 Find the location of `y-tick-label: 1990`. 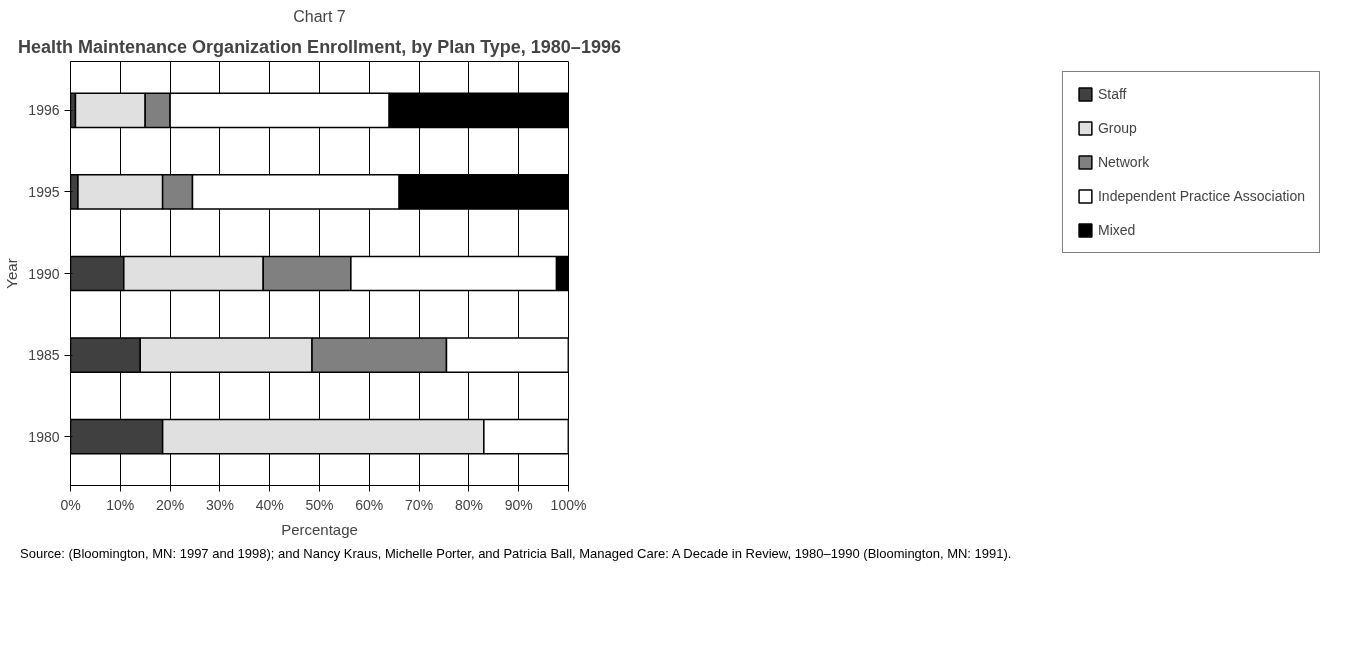

y-tick-label: 1990 is located at coordinates (44, 273).